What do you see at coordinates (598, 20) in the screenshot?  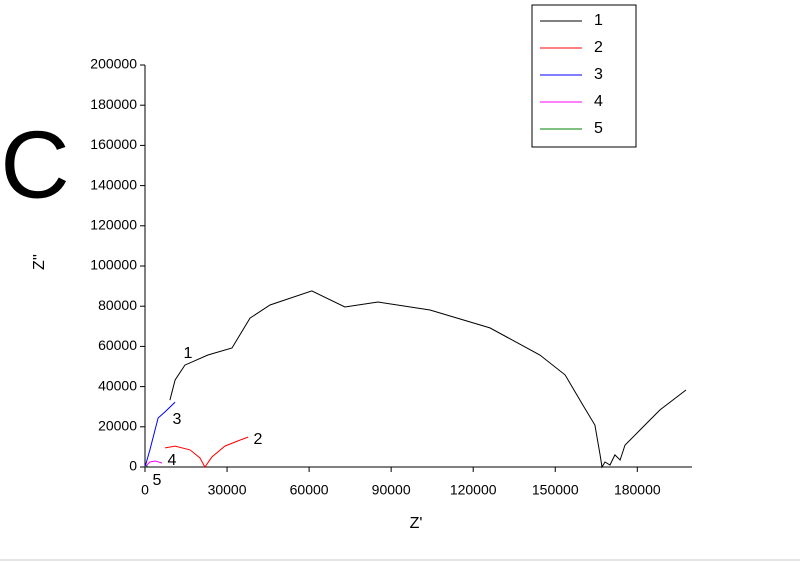 I see `legend-label: 1` at bounding box center [598, 20].